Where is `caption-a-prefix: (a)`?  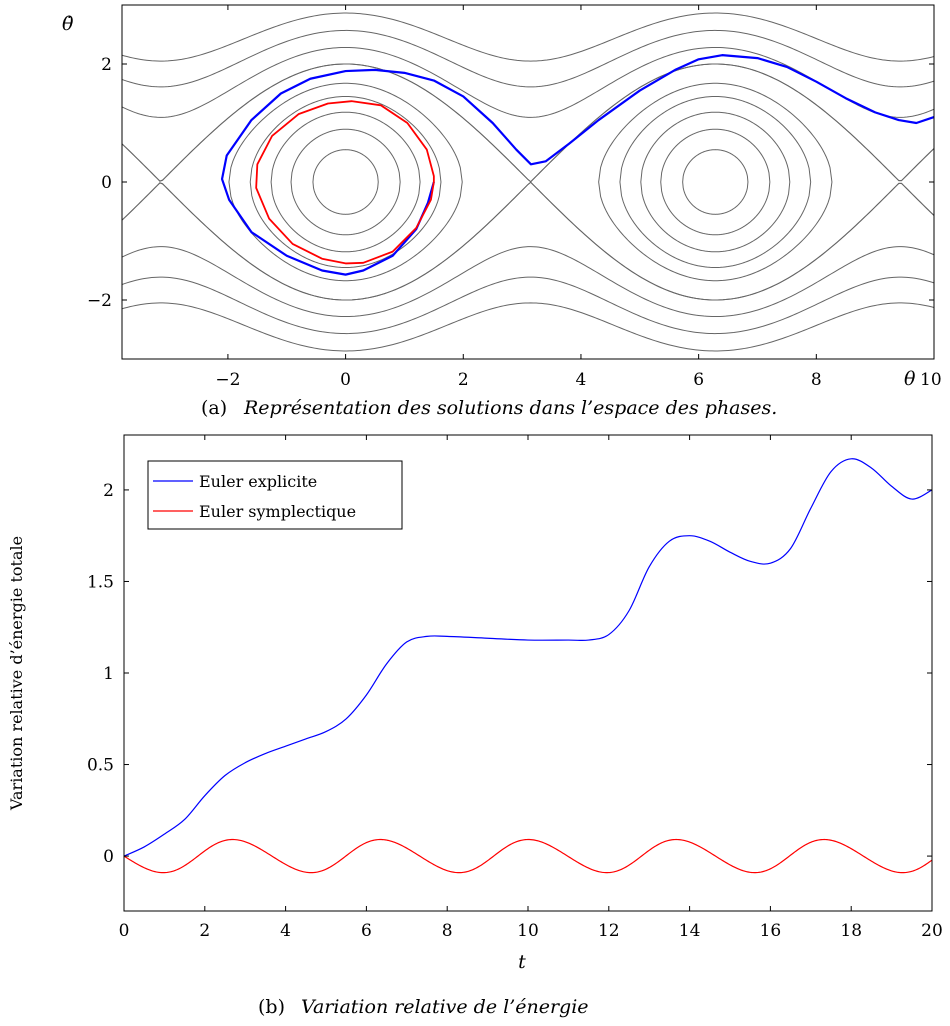
caption-a-prefix: (a) is located at coordinates (214, 408).